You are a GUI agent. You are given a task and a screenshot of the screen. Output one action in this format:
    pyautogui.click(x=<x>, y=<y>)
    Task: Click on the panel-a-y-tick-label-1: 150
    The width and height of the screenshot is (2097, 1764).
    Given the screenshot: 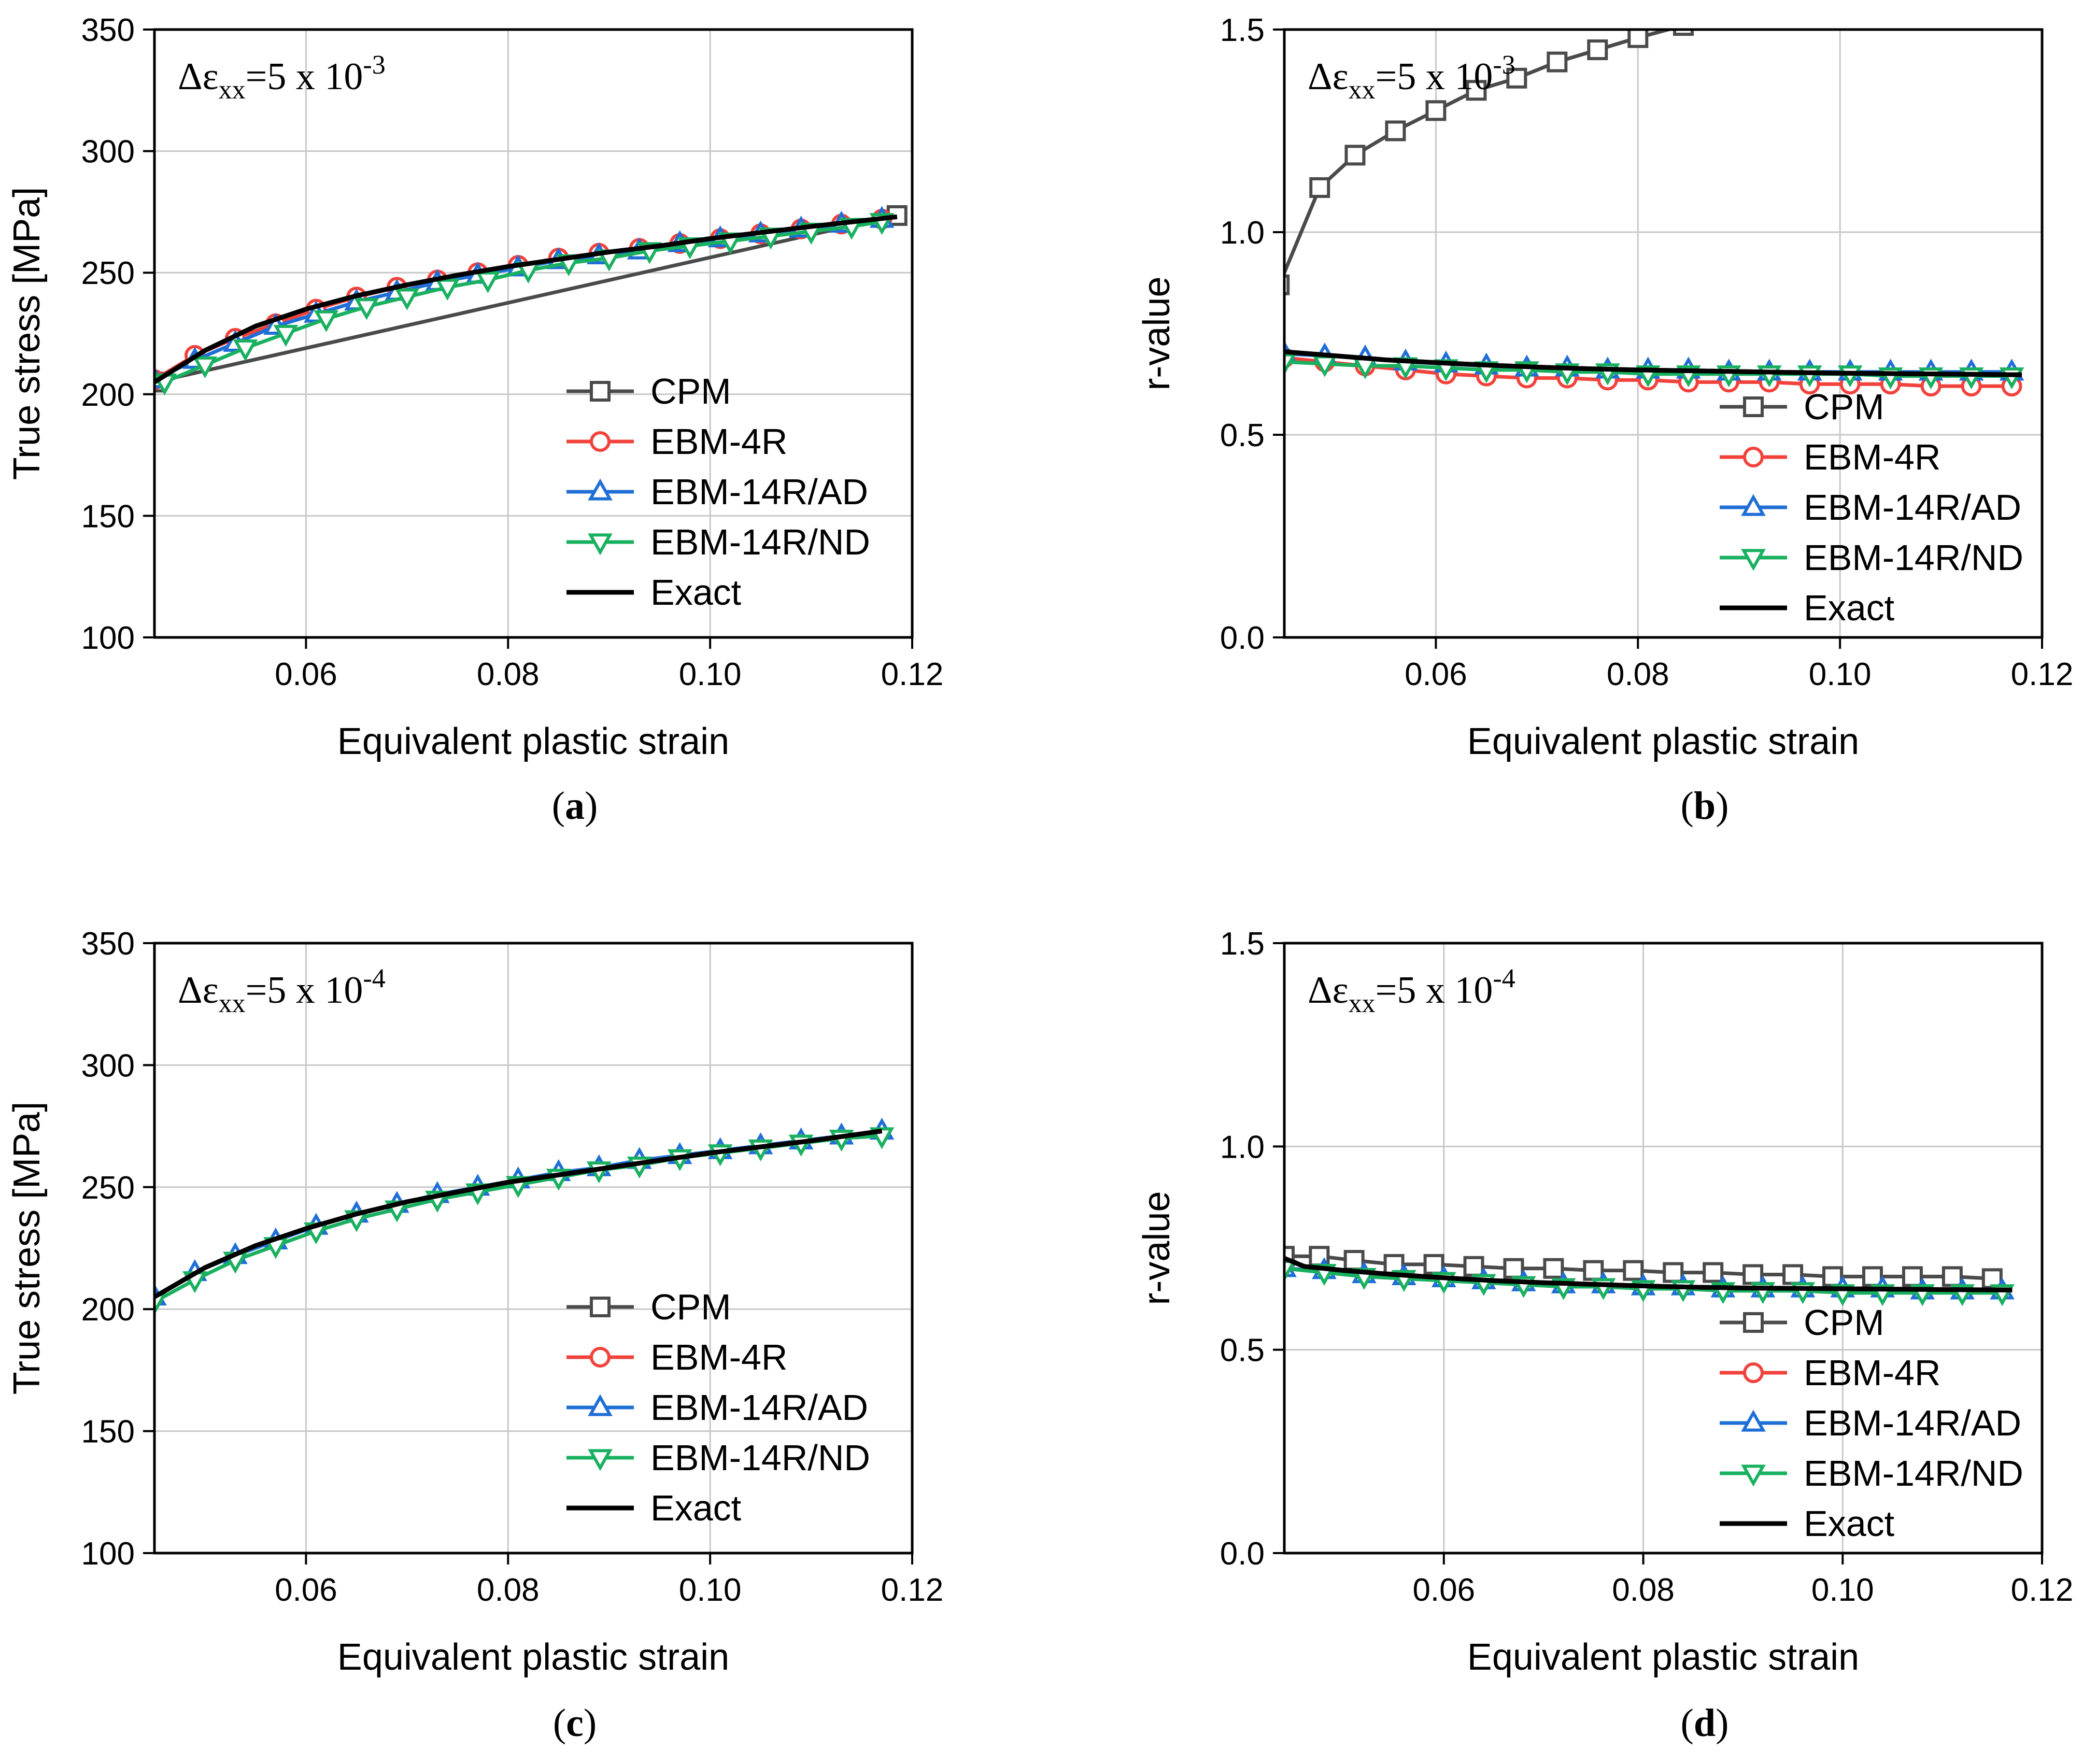 What is the action you would take?
    pyautogui.click(x=108, y=516)
    